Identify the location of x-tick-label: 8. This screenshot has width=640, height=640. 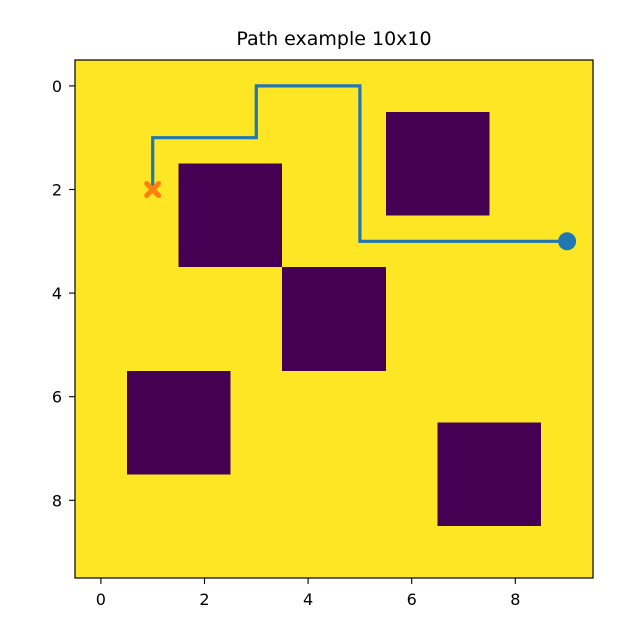
(515, 599).